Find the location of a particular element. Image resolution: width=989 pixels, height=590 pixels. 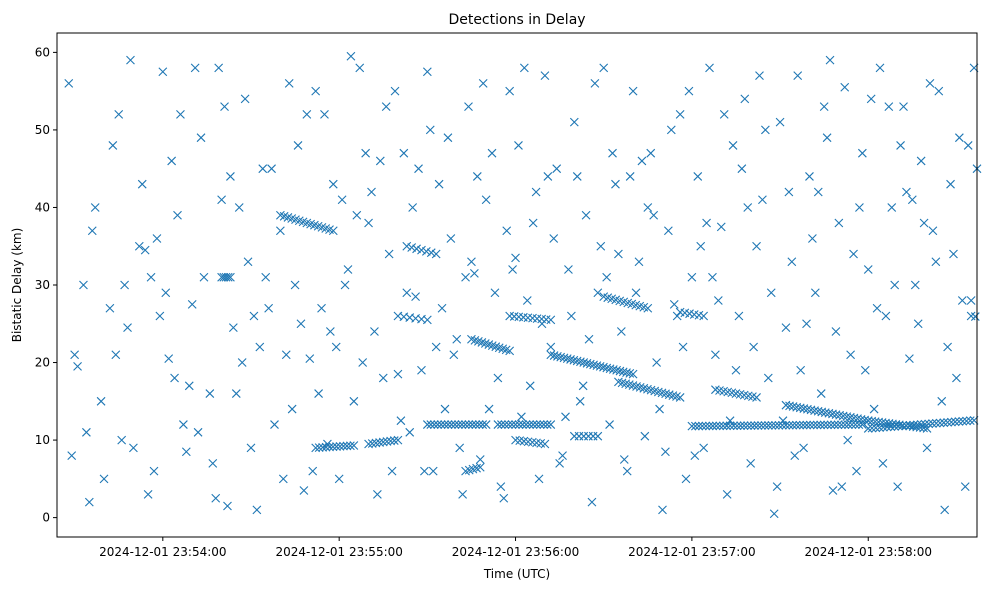

x-tick-label: 2024-12-01 23:54:00 is located at coordinates (162, 552).